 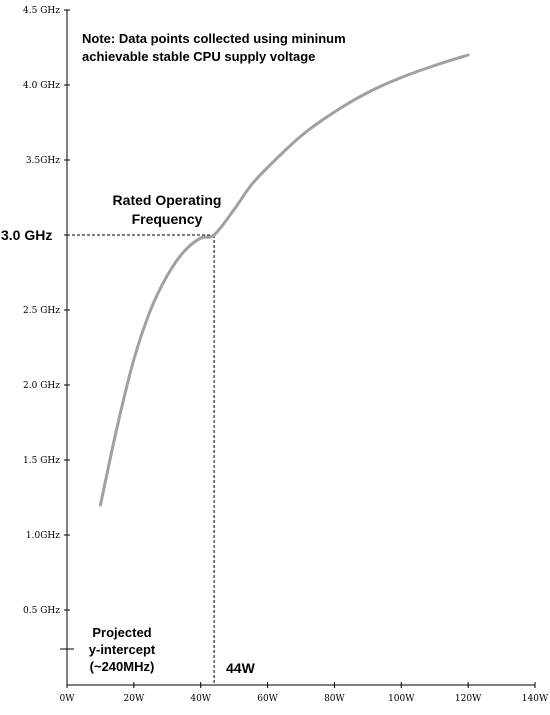 I want to click on x-tick-label: 80W, so click(x=334, y=699).